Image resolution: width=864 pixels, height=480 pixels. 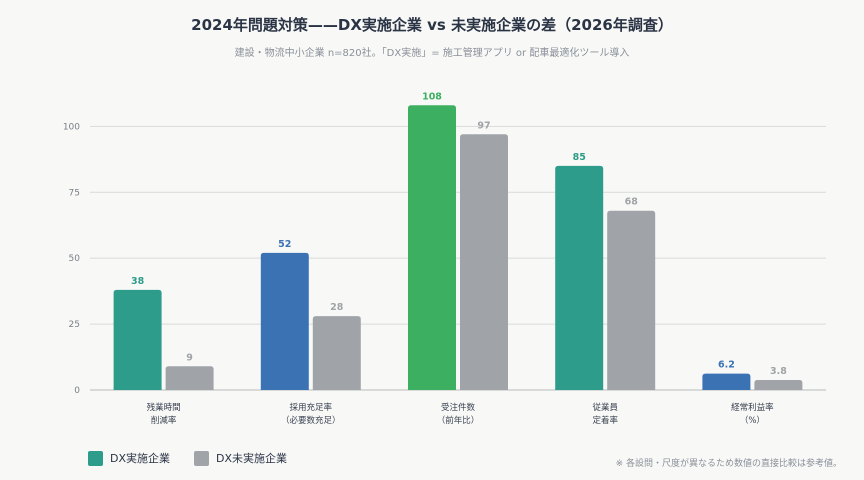 I want to click on x-category-label: （%）, so click(x=752, y=420).